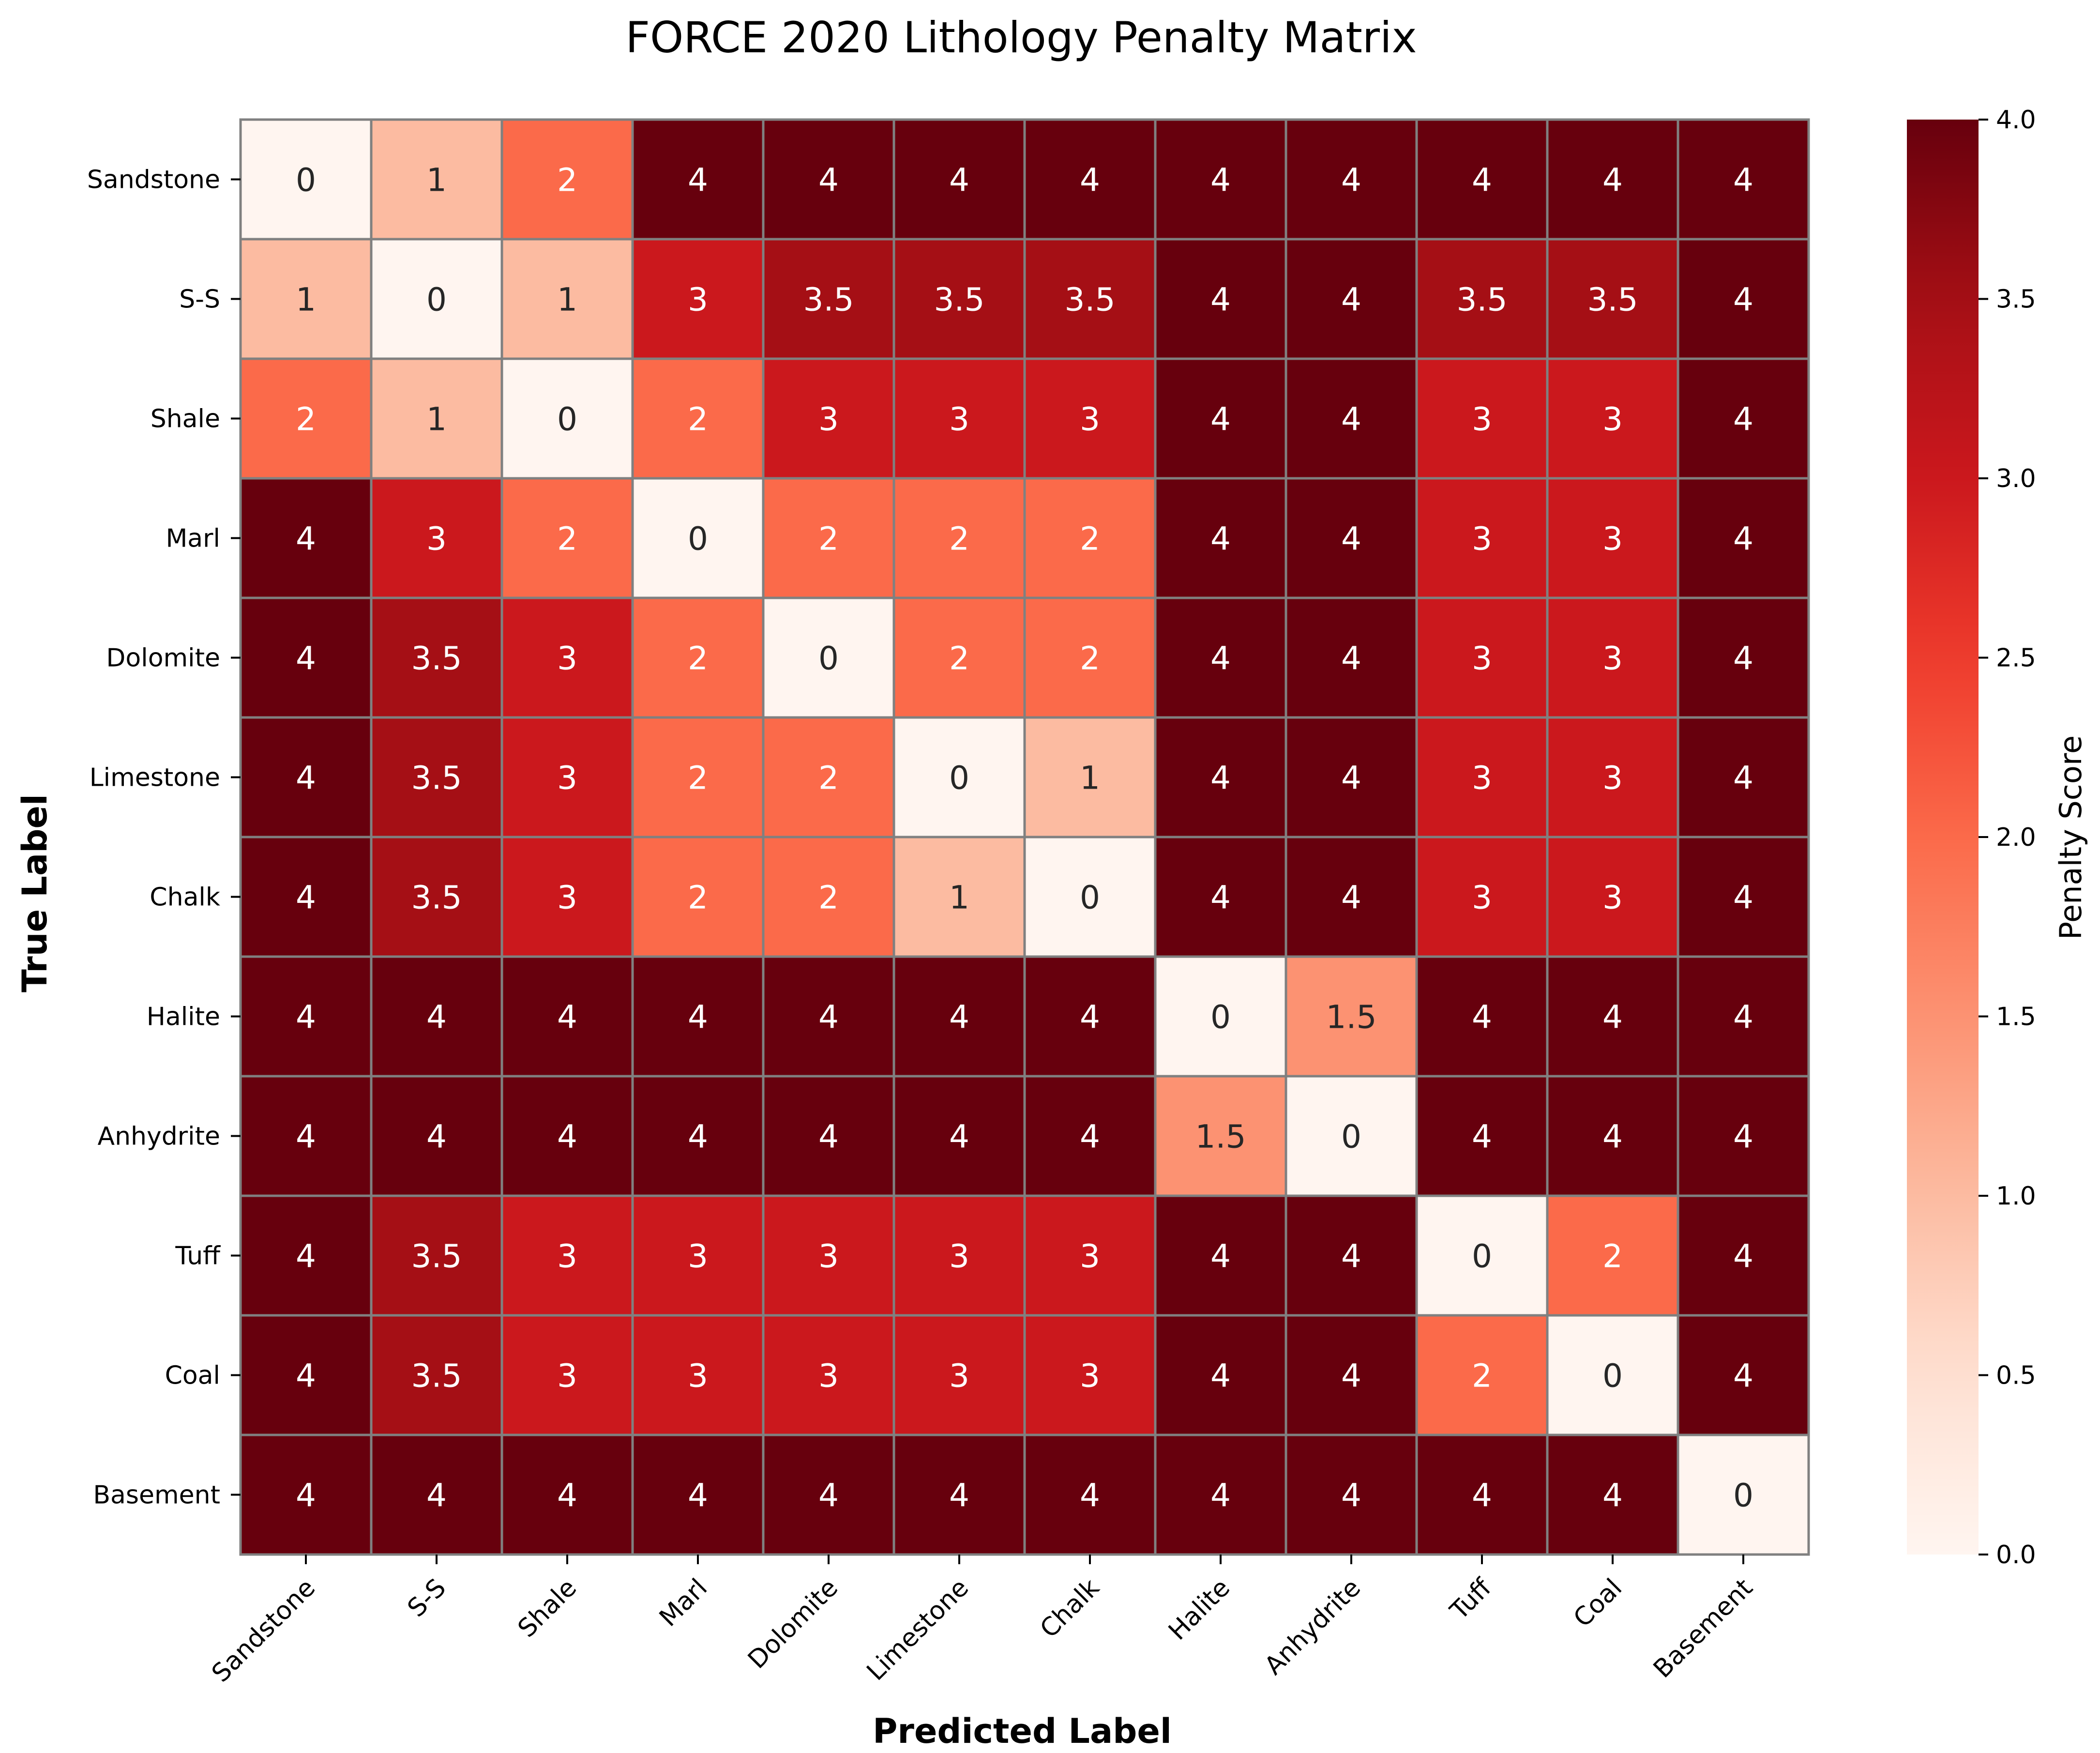  Describe the element at coordinates (436, 299) in the screenshot. I see `heatmap-cell-r1-c1` at that location.